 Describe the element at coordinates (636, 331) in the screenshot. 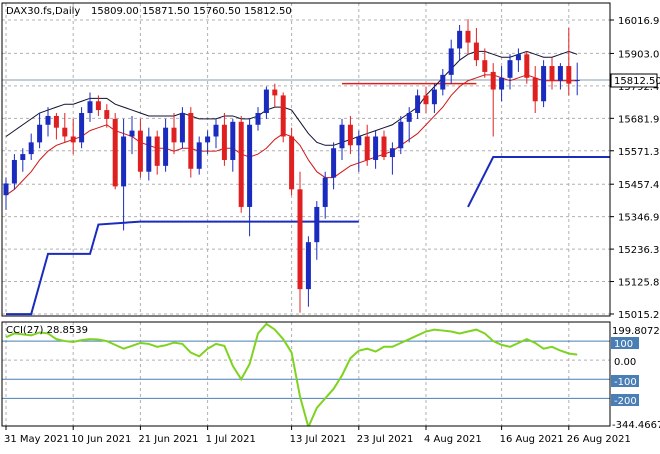

I see `cci-top-value: 199.8072` at that location.